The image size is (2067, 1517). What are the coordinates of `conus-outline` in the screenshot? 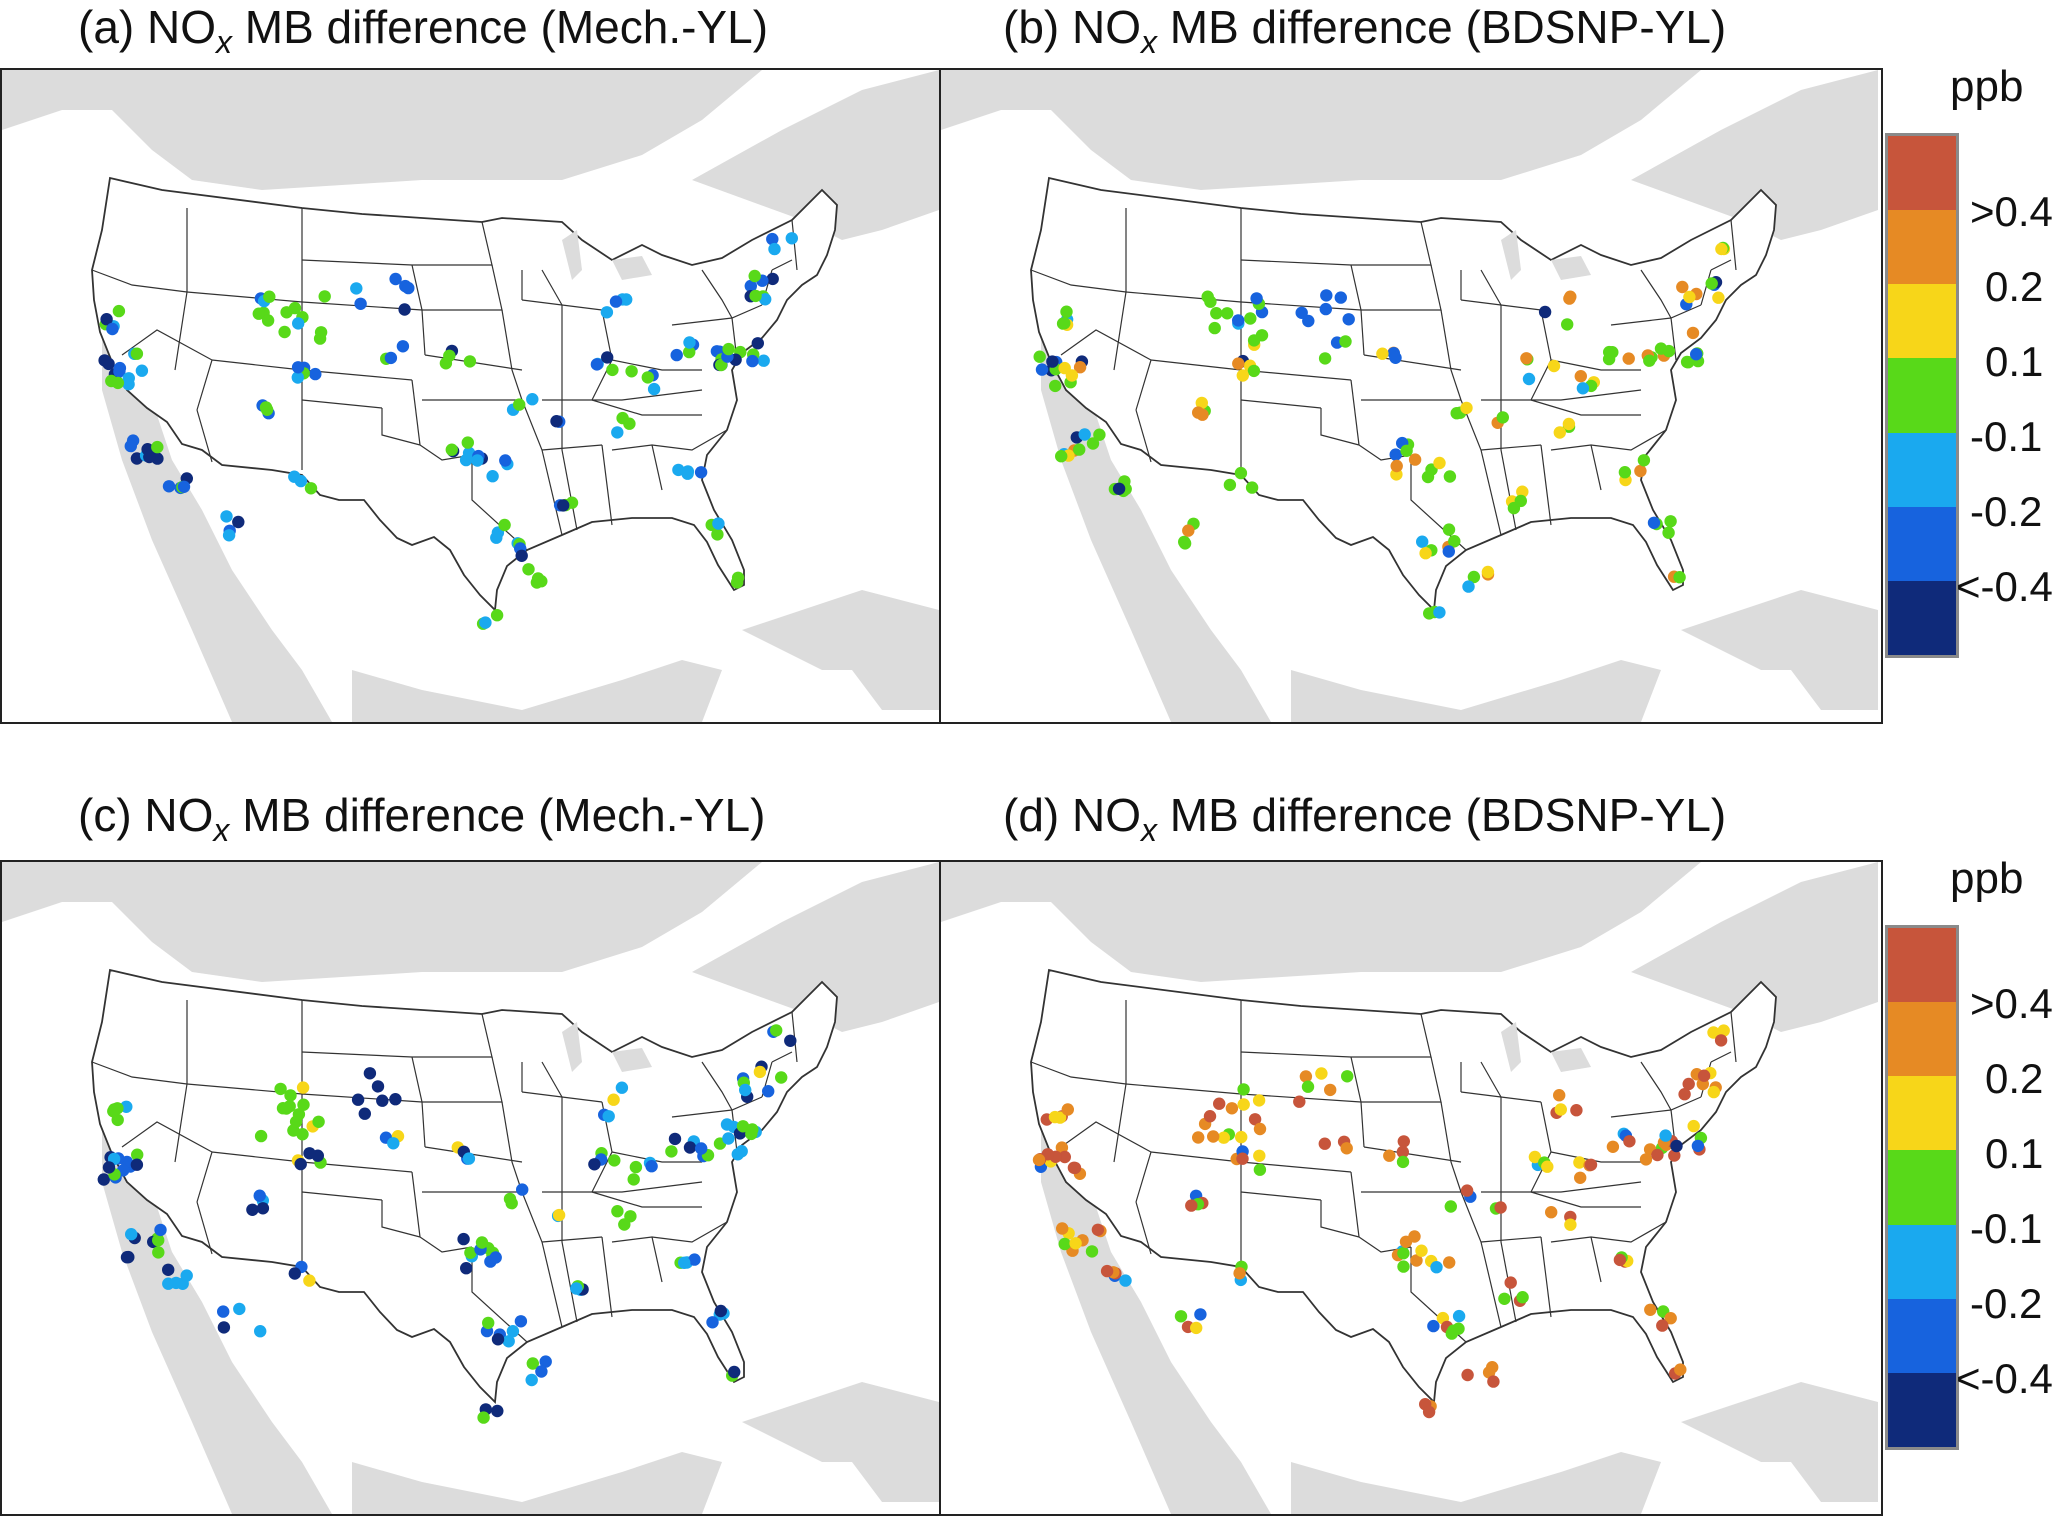 It's located at (464, 394).